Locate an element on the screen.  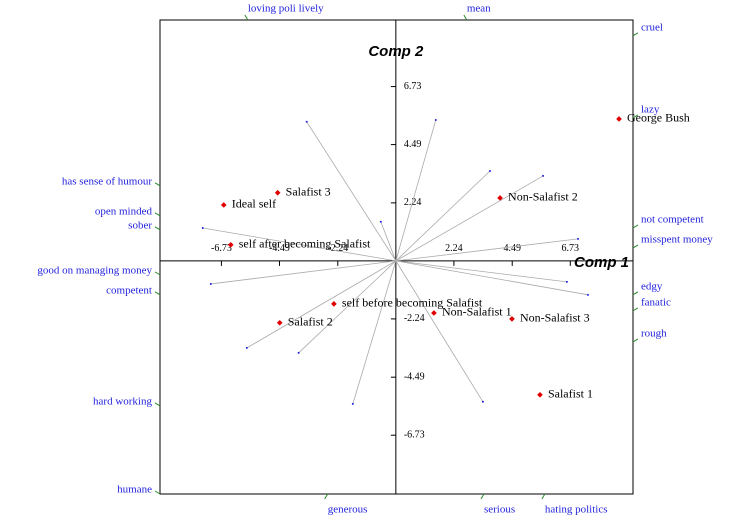
construct-label: cruel is located at coordinates (652, 27).